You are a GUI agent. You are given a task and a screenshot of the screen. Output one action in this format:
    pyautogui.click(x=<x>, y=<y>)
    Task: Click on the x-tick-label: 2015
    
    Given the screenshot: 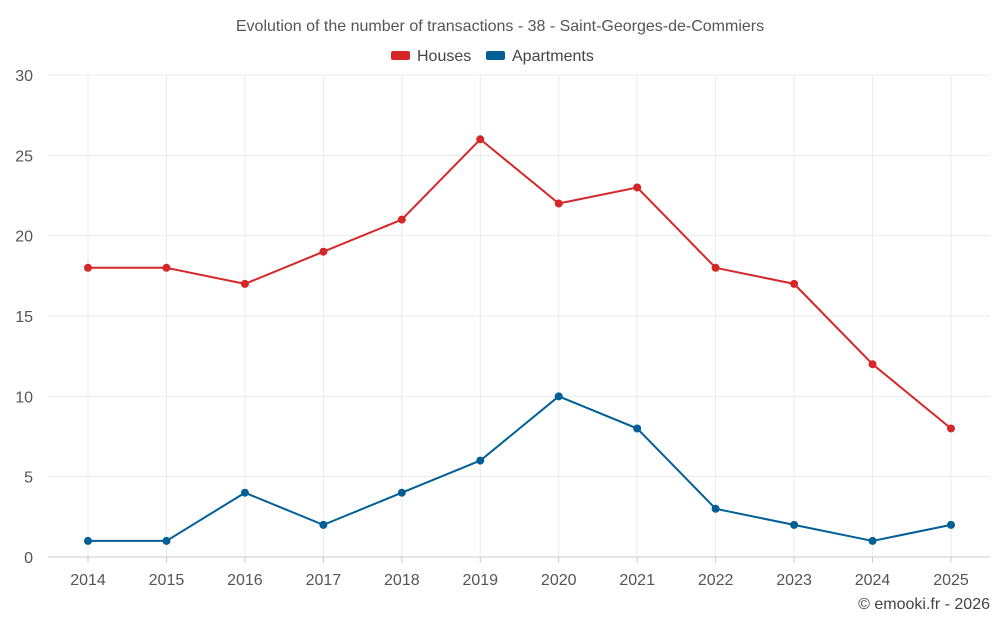 What is the action you would take?
    pyautogui.click(x=167, y=580)
    